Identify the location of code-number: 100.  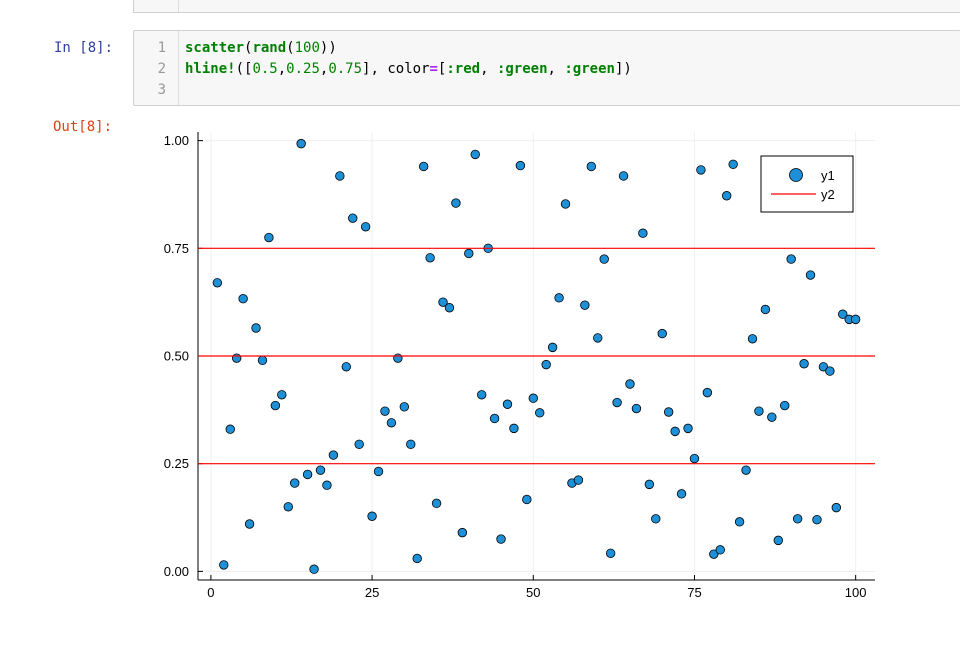
(307, 48).